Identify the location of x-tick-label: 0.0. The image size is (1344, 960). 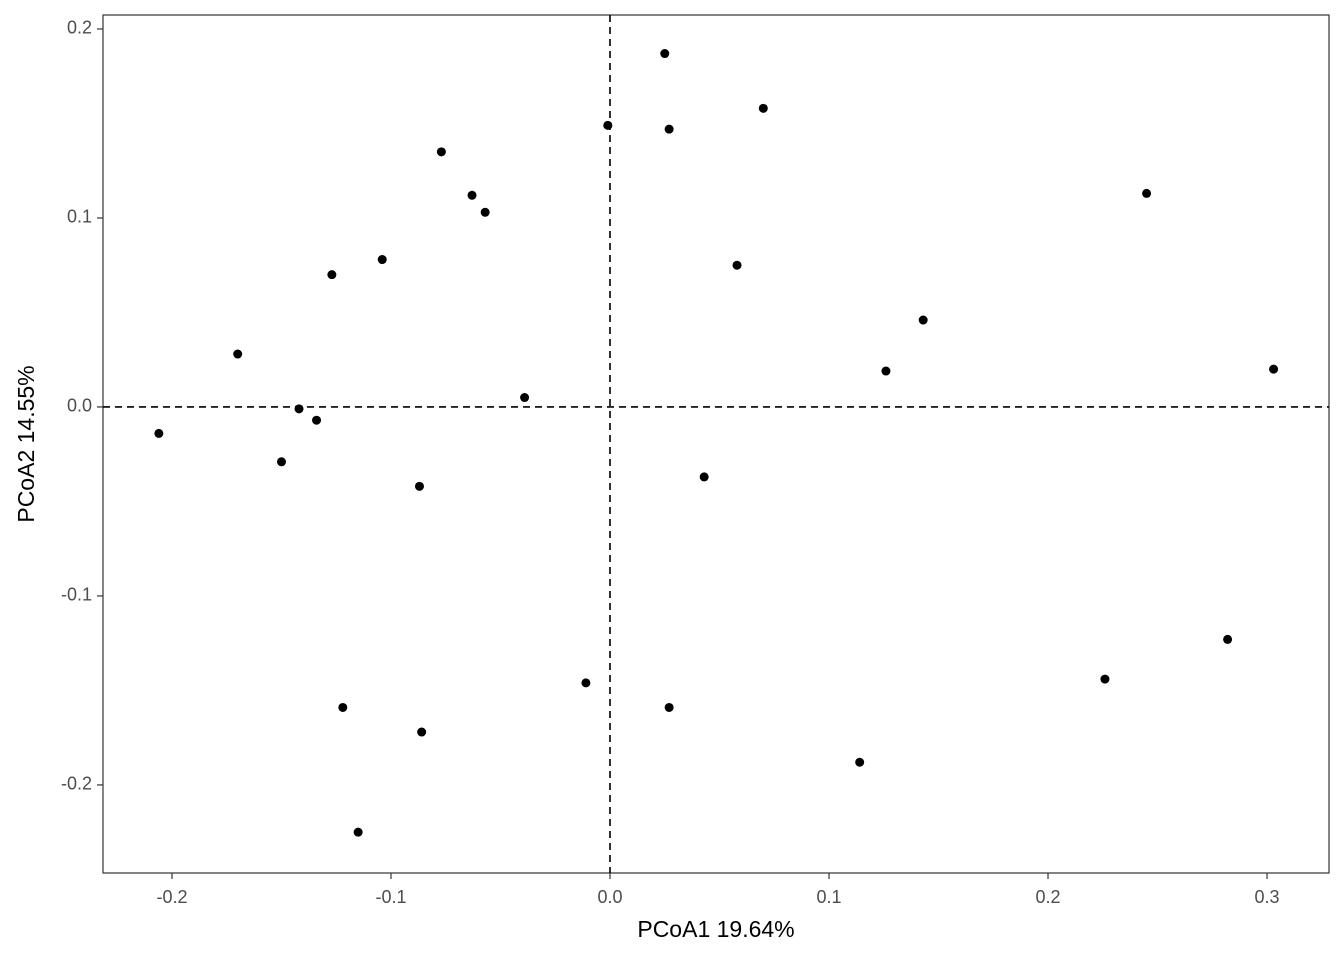
(609, 897).